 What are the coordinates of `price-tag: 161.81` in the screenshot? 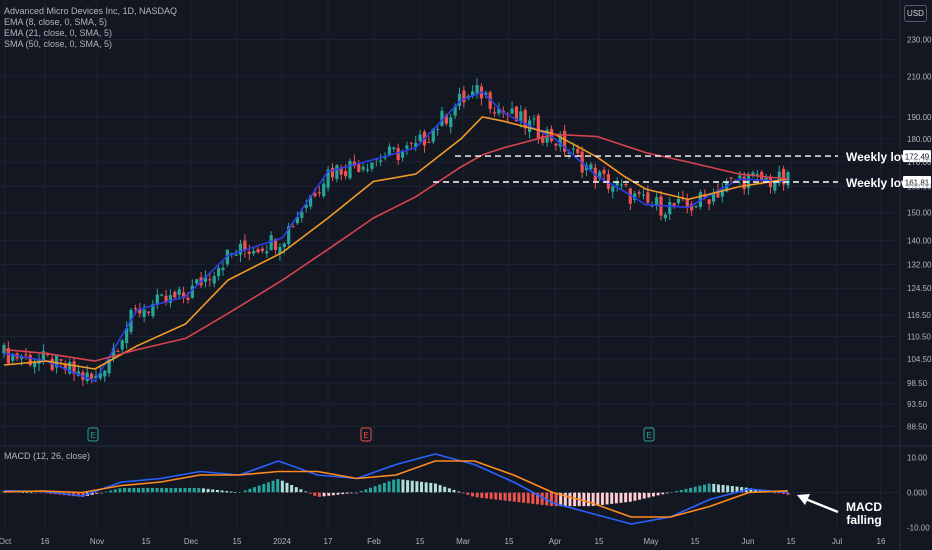 It's located at (917, 181).